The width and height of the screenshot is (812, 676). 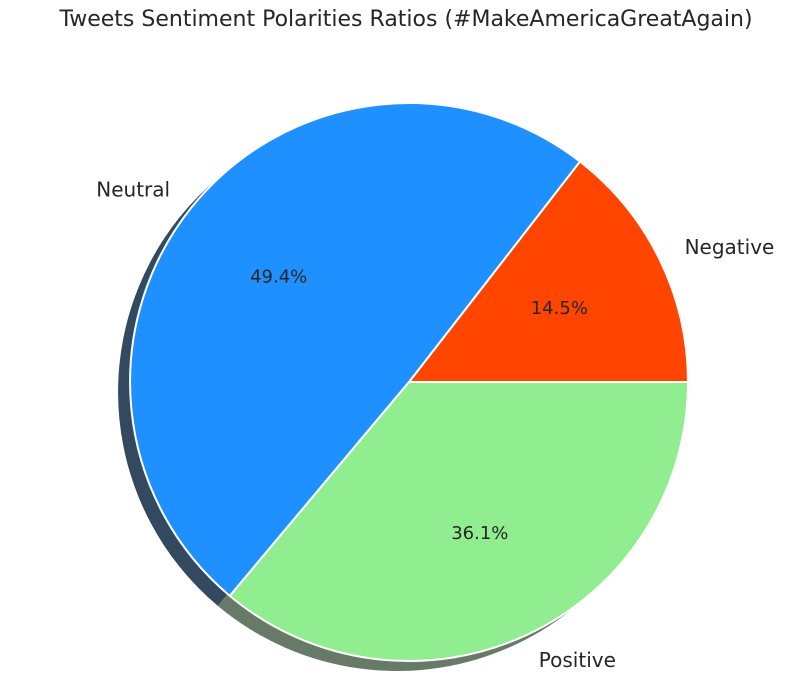 What do you see at coordinates (278, 276) in the screenshot?
I see `slice-percent-neutral: 49.4%` at bounding box center [278, 276].